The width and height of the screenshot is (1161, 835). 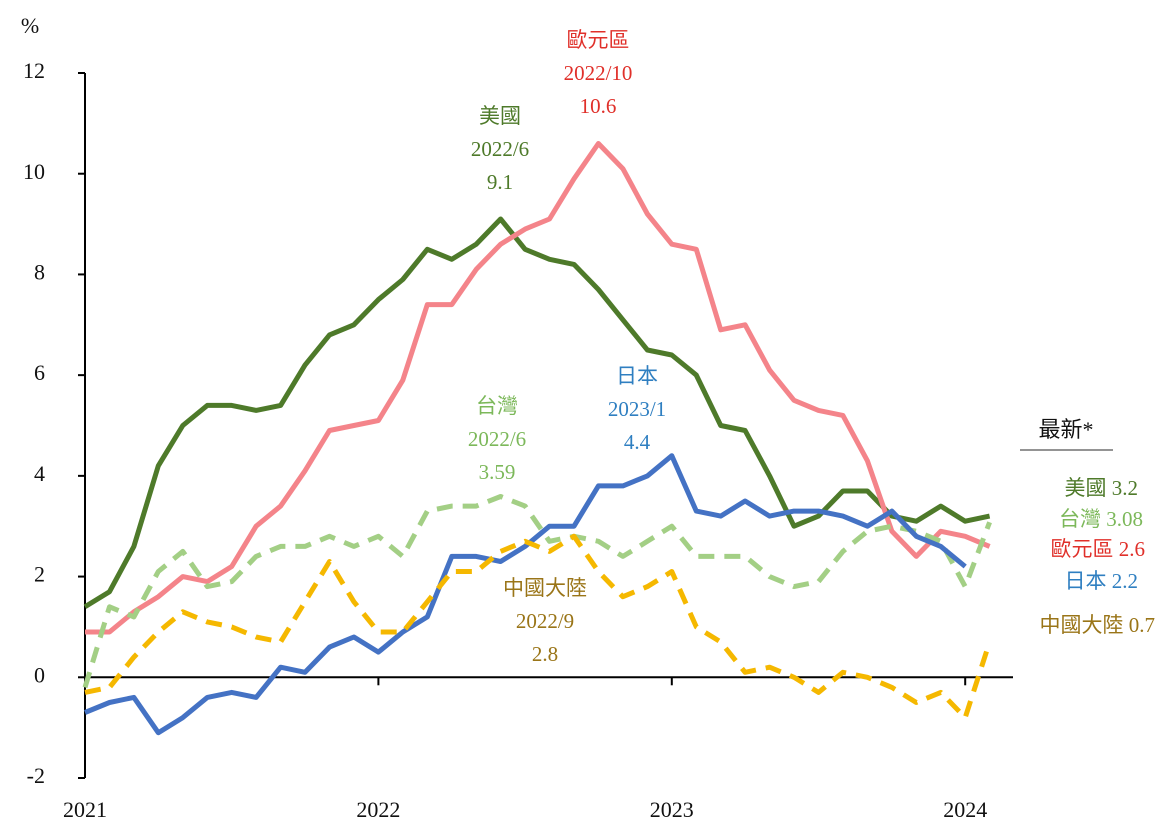 What do you see at coordinates (545, 588) in the screenshot?
I see `peak-annotation: 中國大陸` at bounding box center [545, 588].